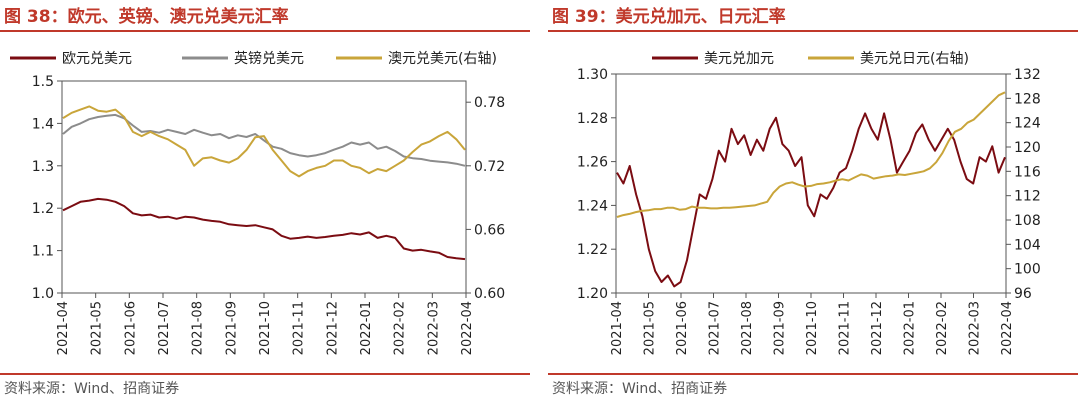 The image size is (1080, 400). Describe the element at coordinates (813, 31) in the screenshot. I see `right-title-rule` at that location.